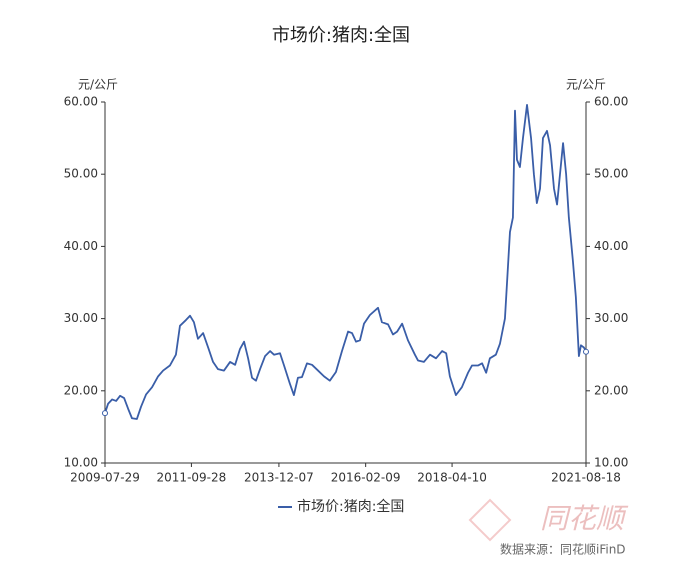 Image resolution: width=682 pixels, height=577 pixels. I want to click on logo: 同花顺, so click(548, 520).